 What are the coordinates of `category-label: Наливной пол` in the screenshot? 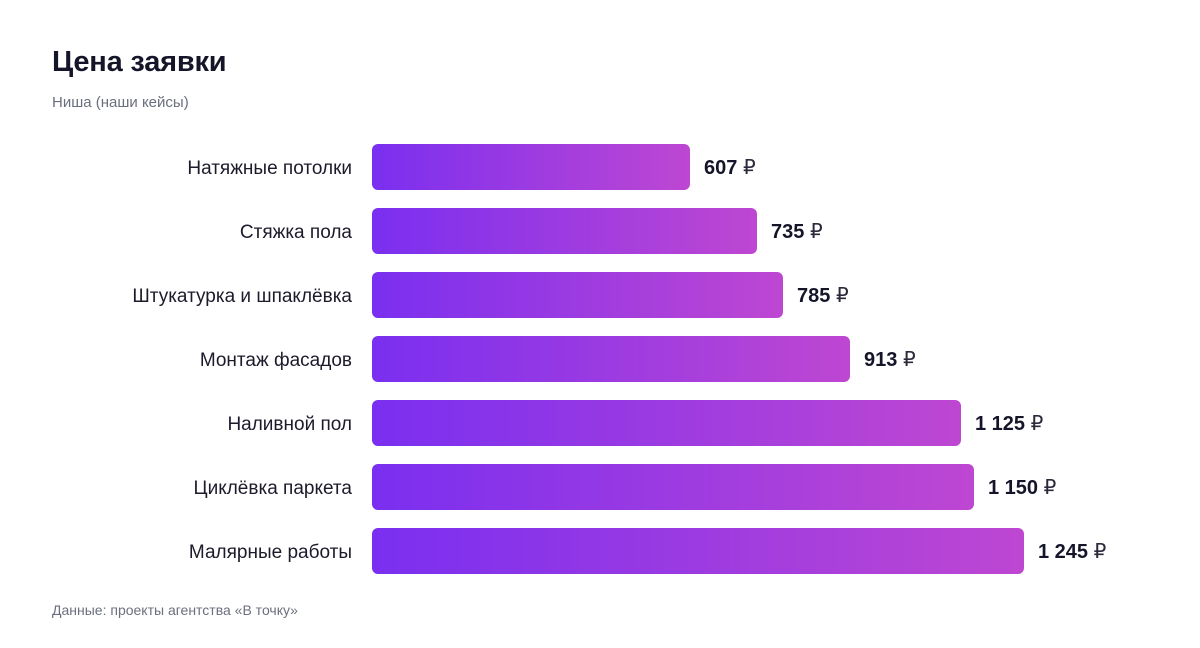 It's located at (289, 424).